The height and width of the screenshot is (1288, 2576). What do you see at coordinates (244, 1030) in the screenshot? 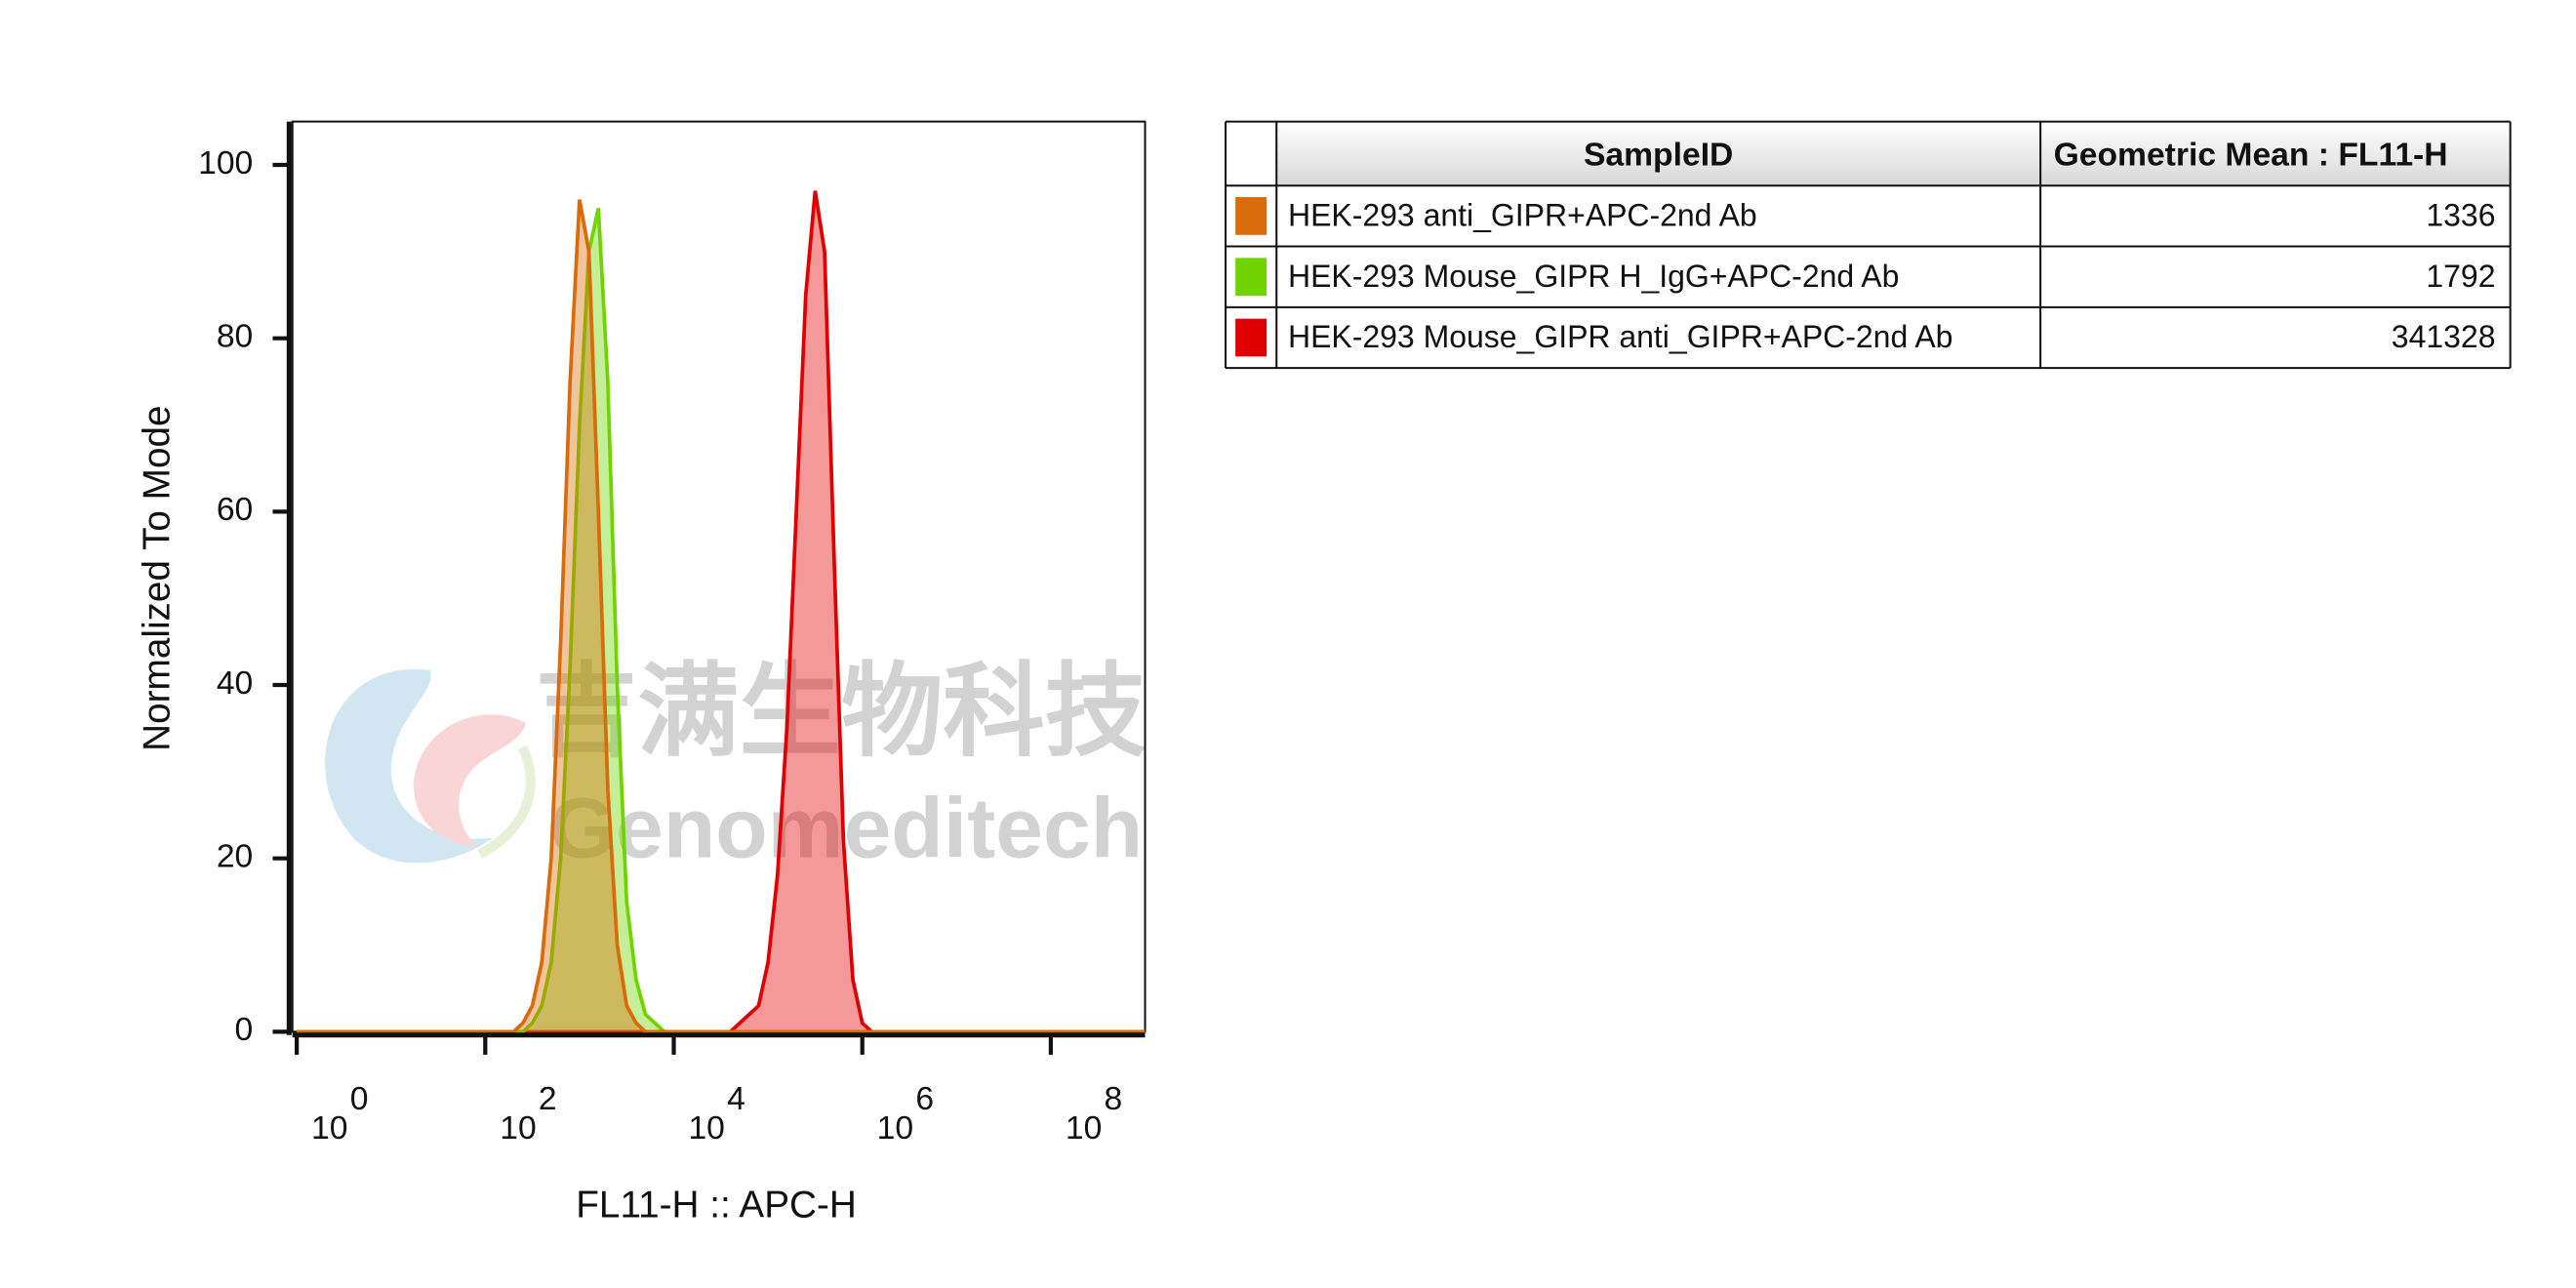
I see `y-tick-label: 0` at bounding box center [244, 1030].